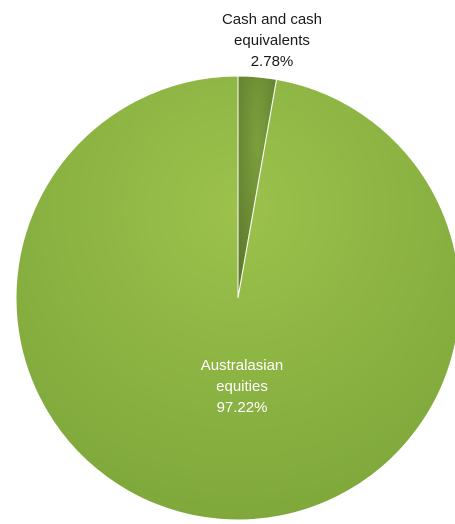 The width and height of the screenshot is (455, 524). I want to click on slice-label-line: equities, so click(242, 386).